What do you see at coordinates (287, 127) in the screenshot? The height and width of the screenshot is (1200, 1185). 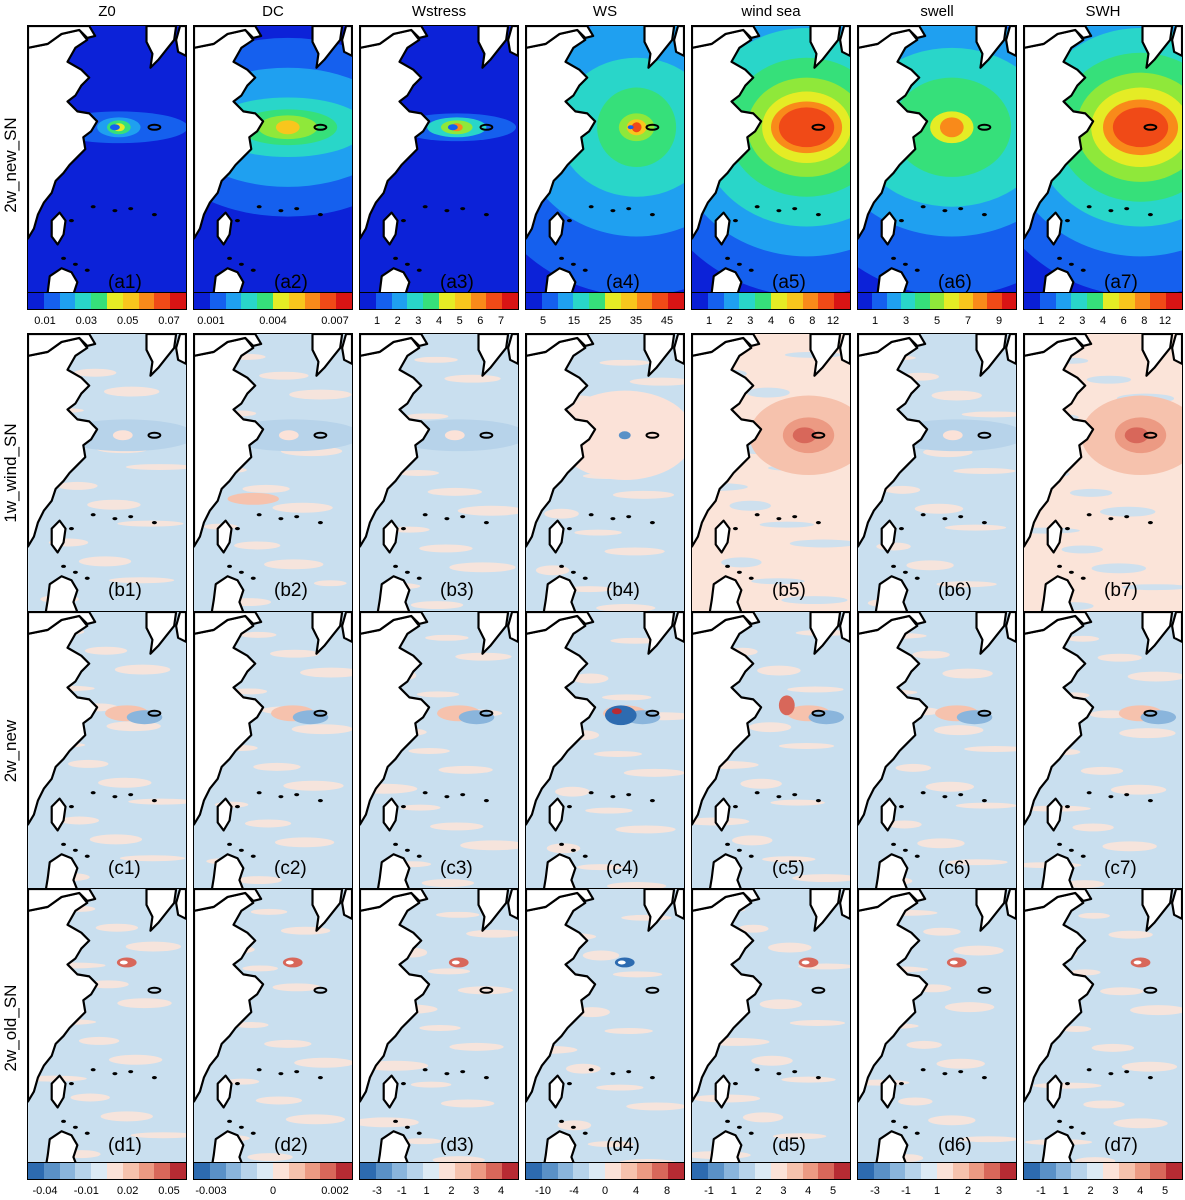 I see `contour-band` at bounding box center [287, 127].